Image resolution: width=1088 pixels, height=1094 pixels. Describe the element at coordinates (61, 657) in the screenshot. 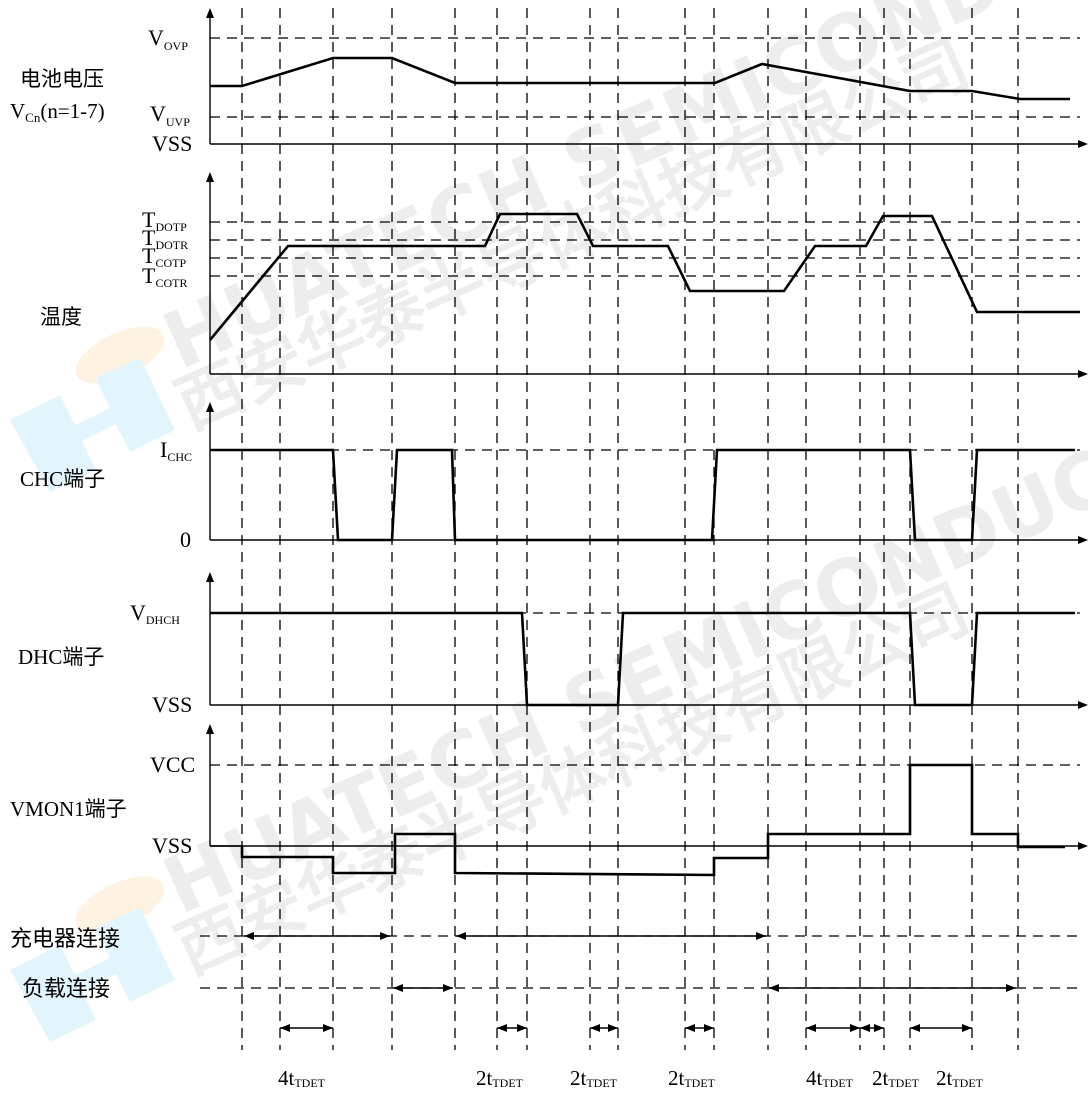

I see `dhc-title: DHC端子` at that location.